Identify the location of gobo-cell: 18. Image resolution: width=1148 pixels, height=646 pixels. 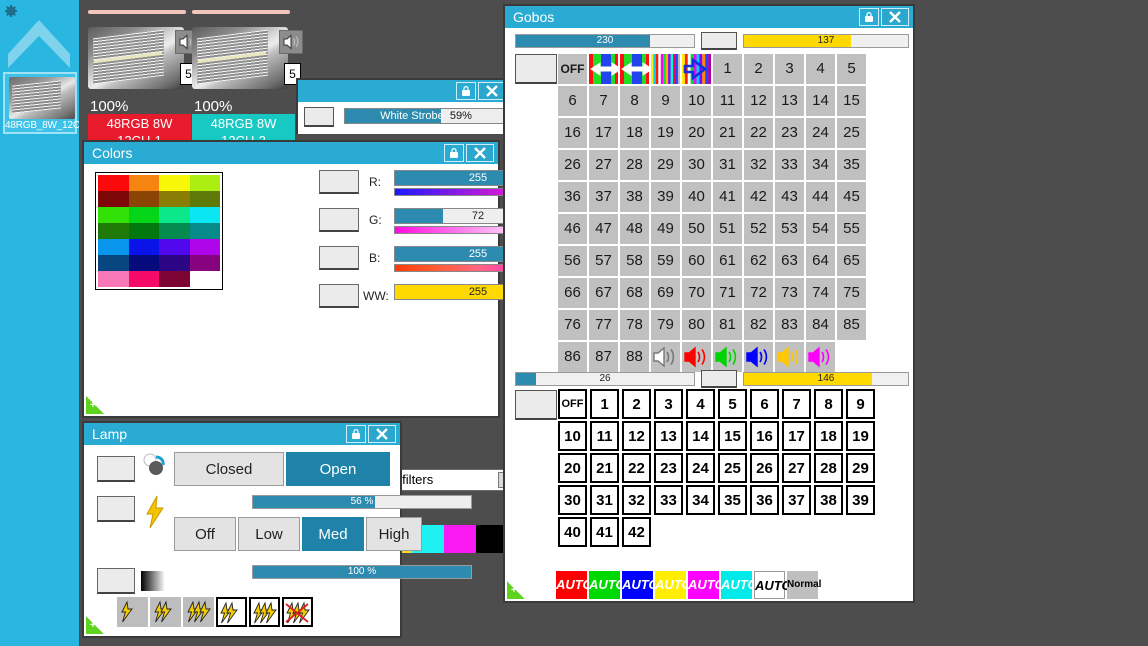
(634, 133).